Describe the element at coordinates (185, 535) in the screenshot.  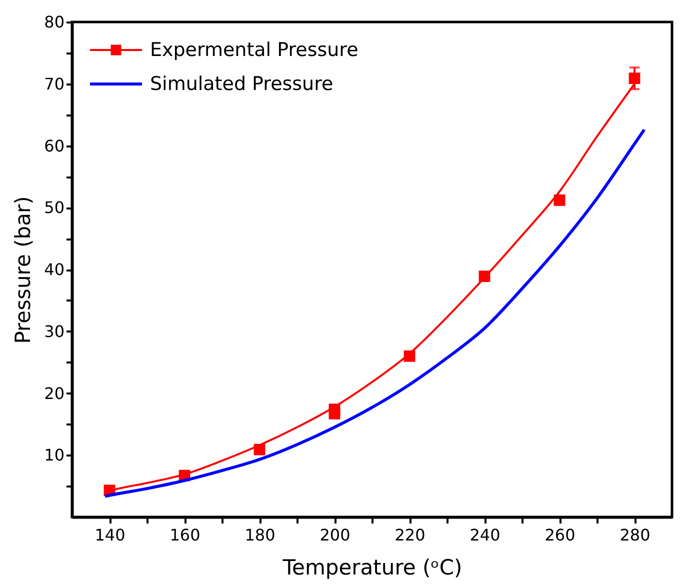
I see `x-tick-label: 160` at that location.